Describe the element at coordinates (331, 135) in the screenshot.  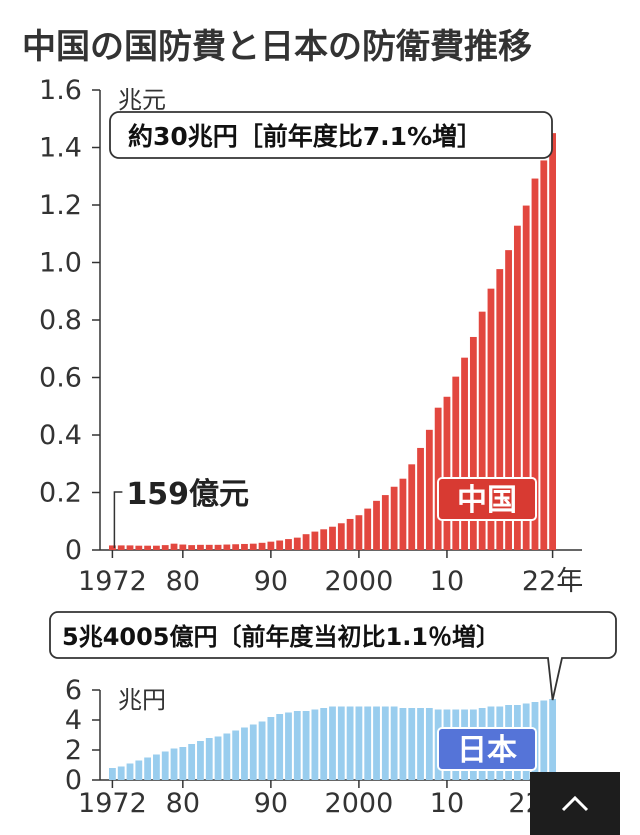
I see `last-value-box` at that location.